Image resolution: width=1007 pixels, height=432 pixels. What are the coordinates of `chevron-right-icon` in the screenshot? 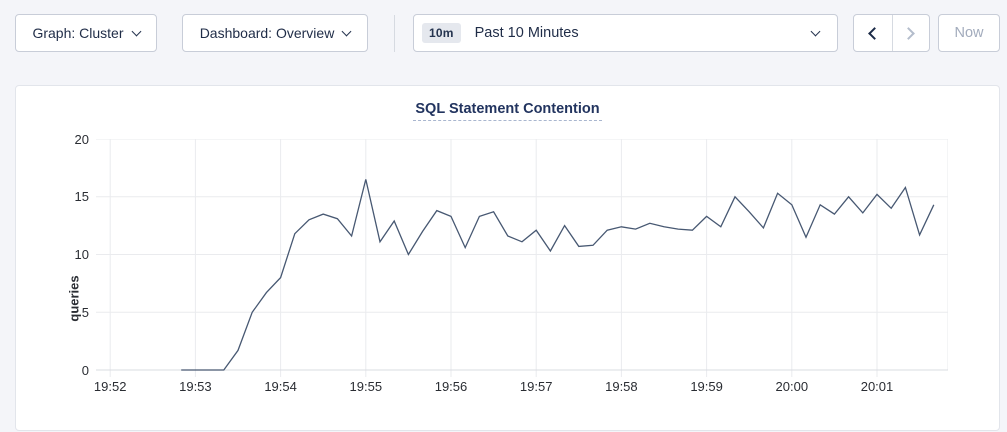 It's located at (909, 33).